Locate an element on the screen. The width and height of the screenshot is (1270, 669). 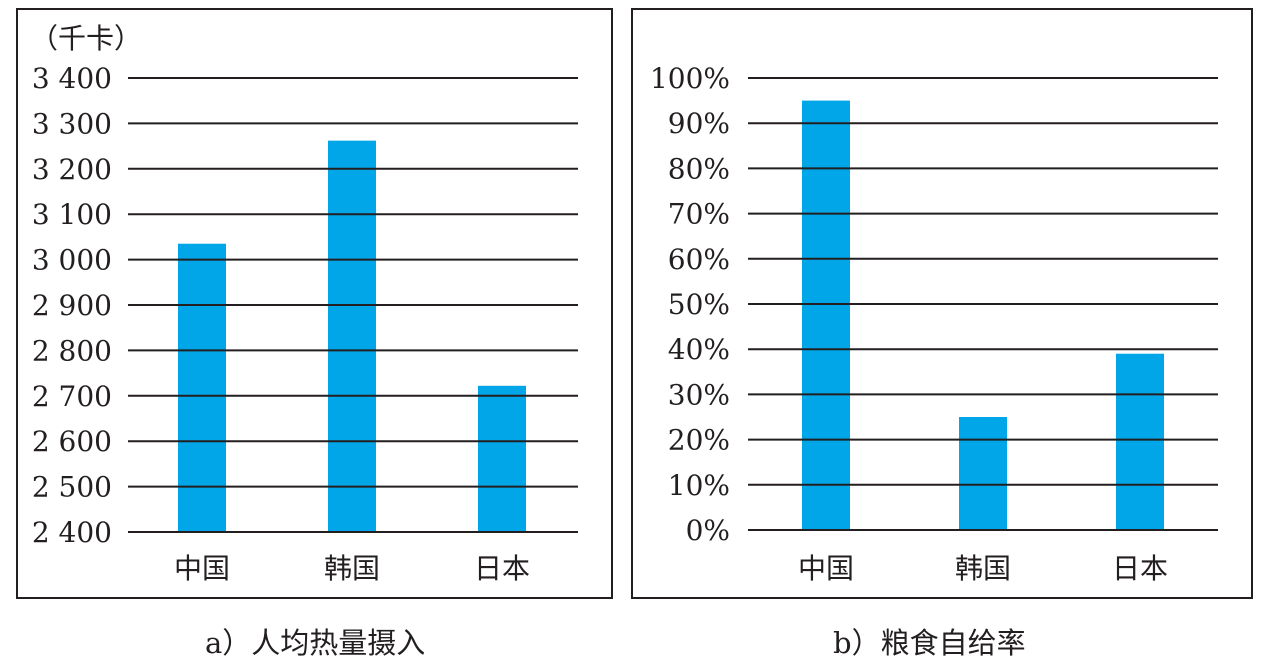
y-tick-label: 30% is located at coordinates (699, 394).